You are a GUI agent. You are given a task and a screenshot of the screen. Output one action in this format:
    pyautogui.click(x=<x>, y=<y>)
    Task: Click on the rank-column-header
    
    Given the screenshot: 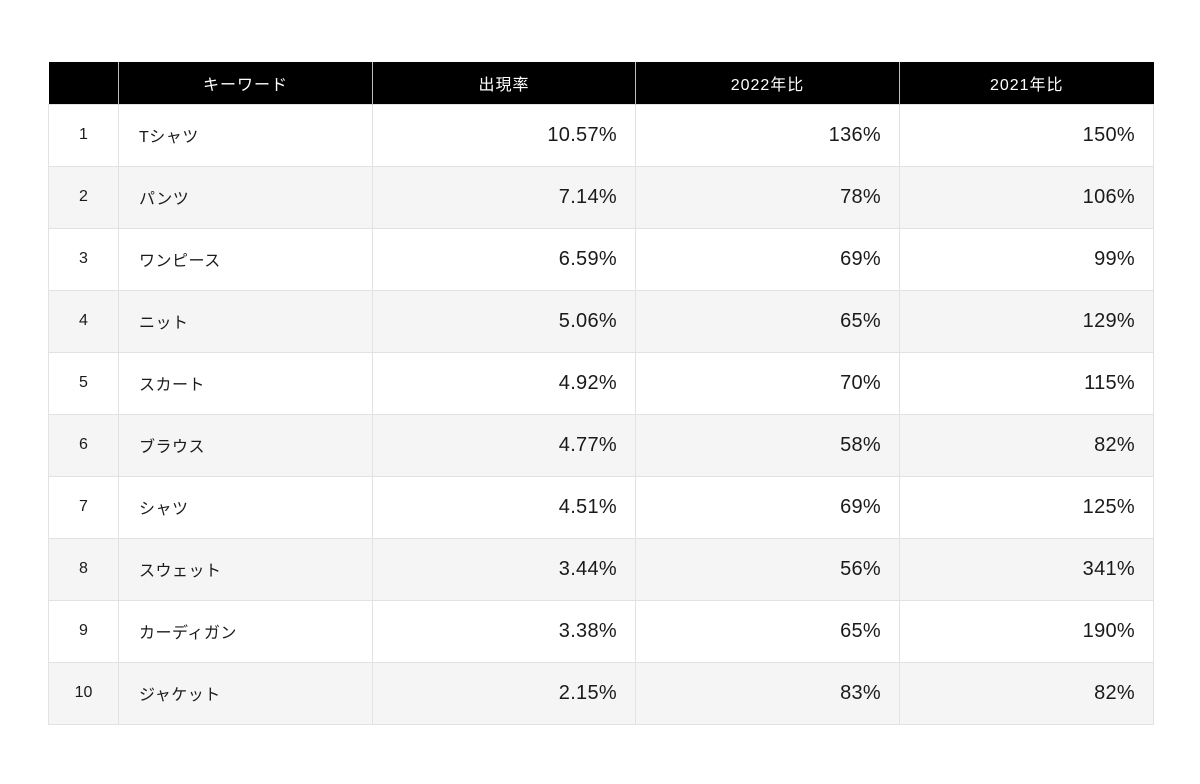 What is the action you would take?
    pyautogui.click(x=83, y=83)
    